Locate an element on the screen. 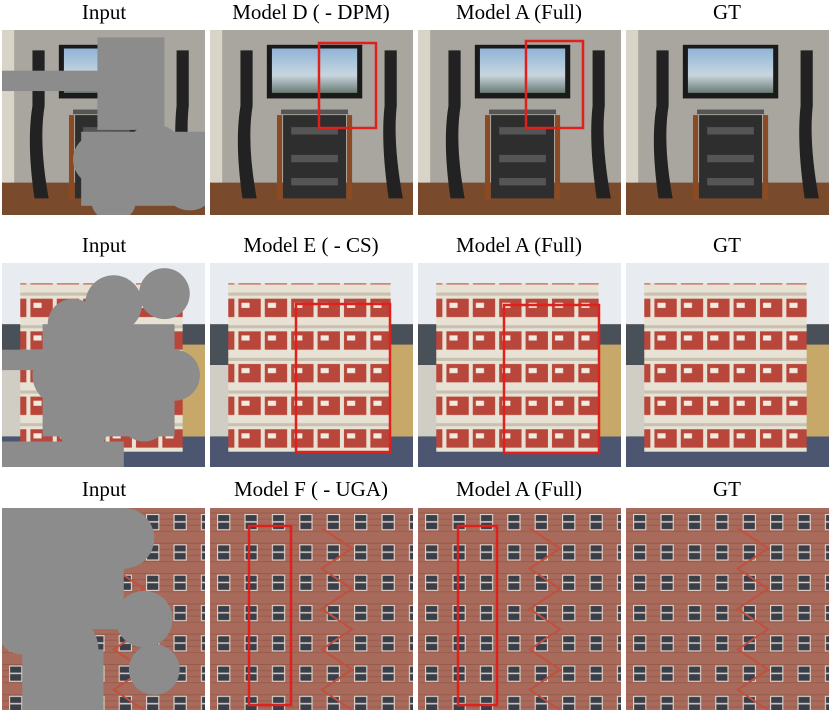  column-label: Model E ( - CS) is located at coordinates (310, 245).